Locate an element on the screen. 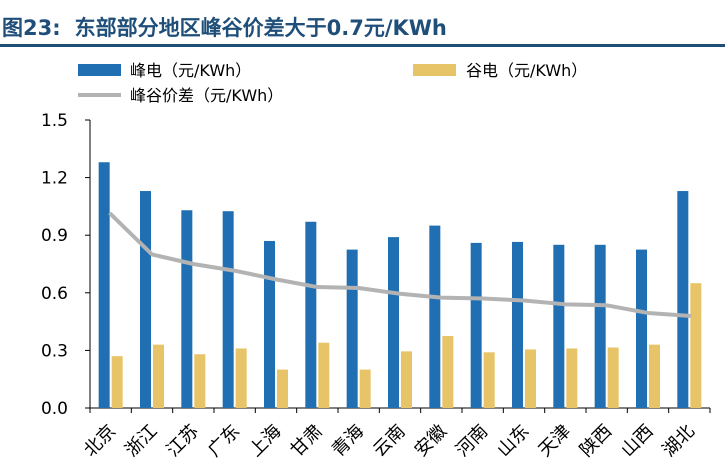 This screenshot has width=725, height=476. y-tick-label: 1.5 is located at coordinates (54, 121).